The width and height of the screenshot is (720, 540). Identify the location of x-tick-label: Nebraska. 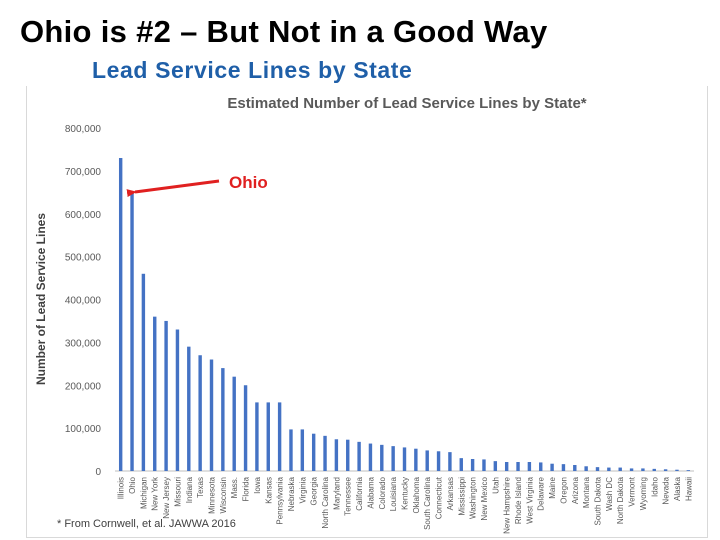
(291, 493).